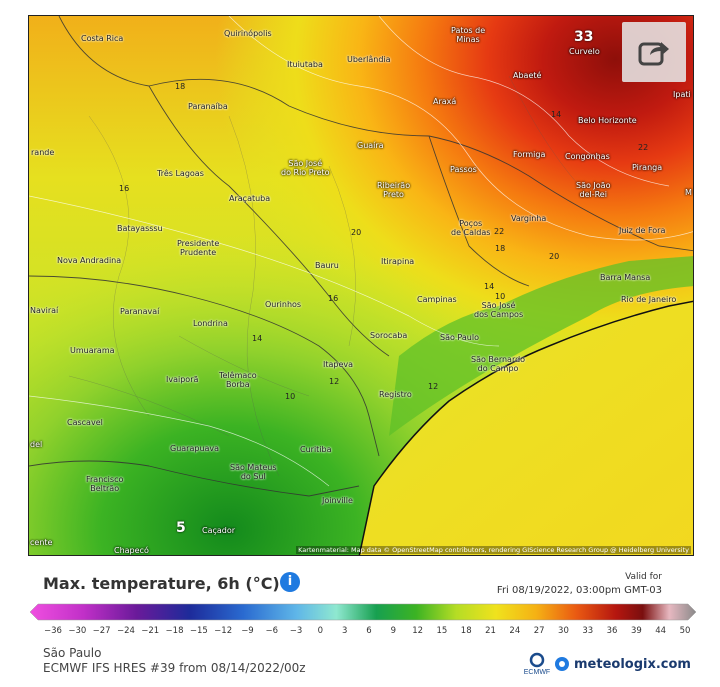 The image size is (720, 687). What do you see at coordinates (198, 248) in the screenshot?
I see `city-label: Presidente Prudente` at bounding box center [198, 248].